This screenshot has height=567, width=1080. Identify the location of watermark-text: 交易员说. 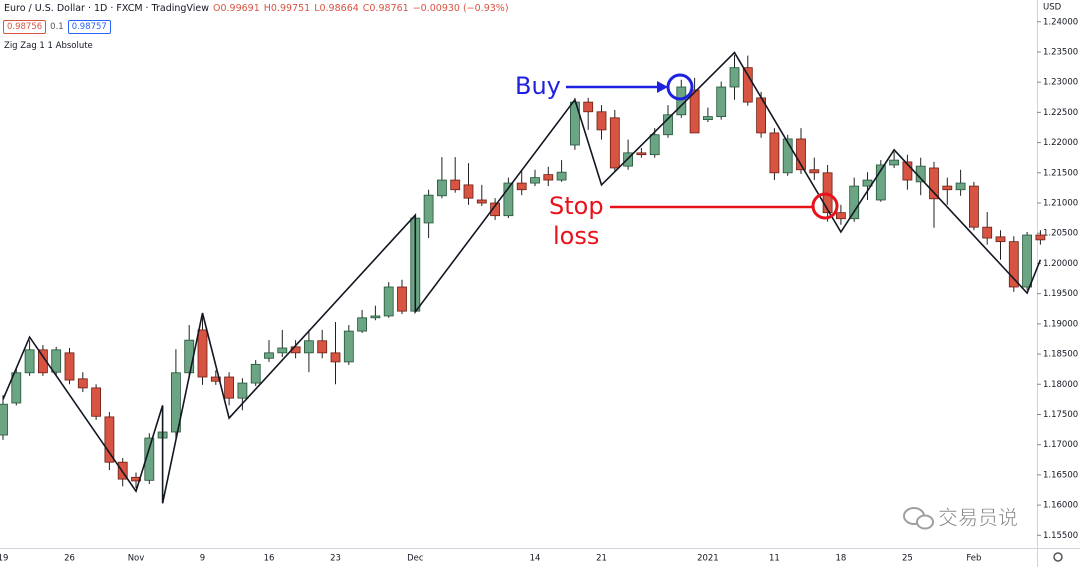
(978, 518).